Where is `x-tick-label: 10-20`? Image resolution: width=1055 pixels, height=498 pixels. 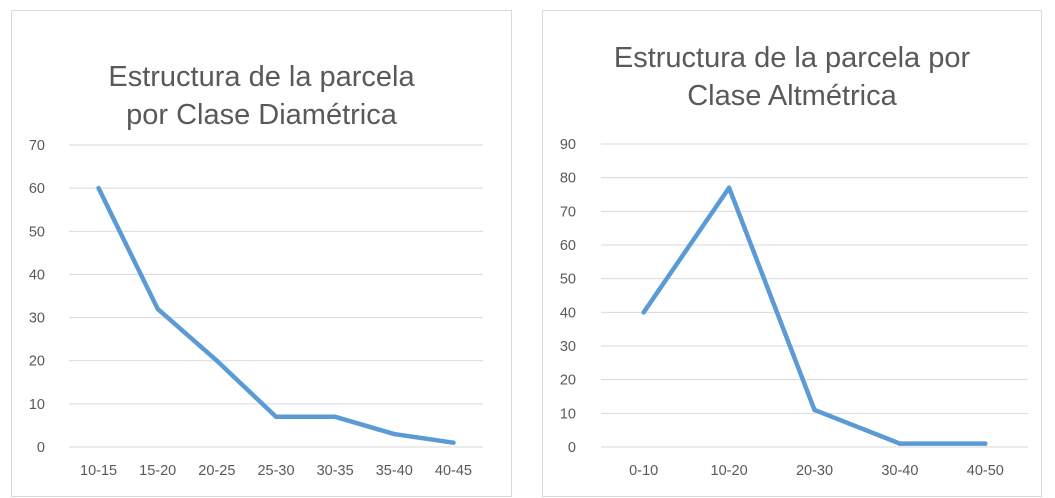 x-tick-label: 10-20 is located at coordinates (729, 471).